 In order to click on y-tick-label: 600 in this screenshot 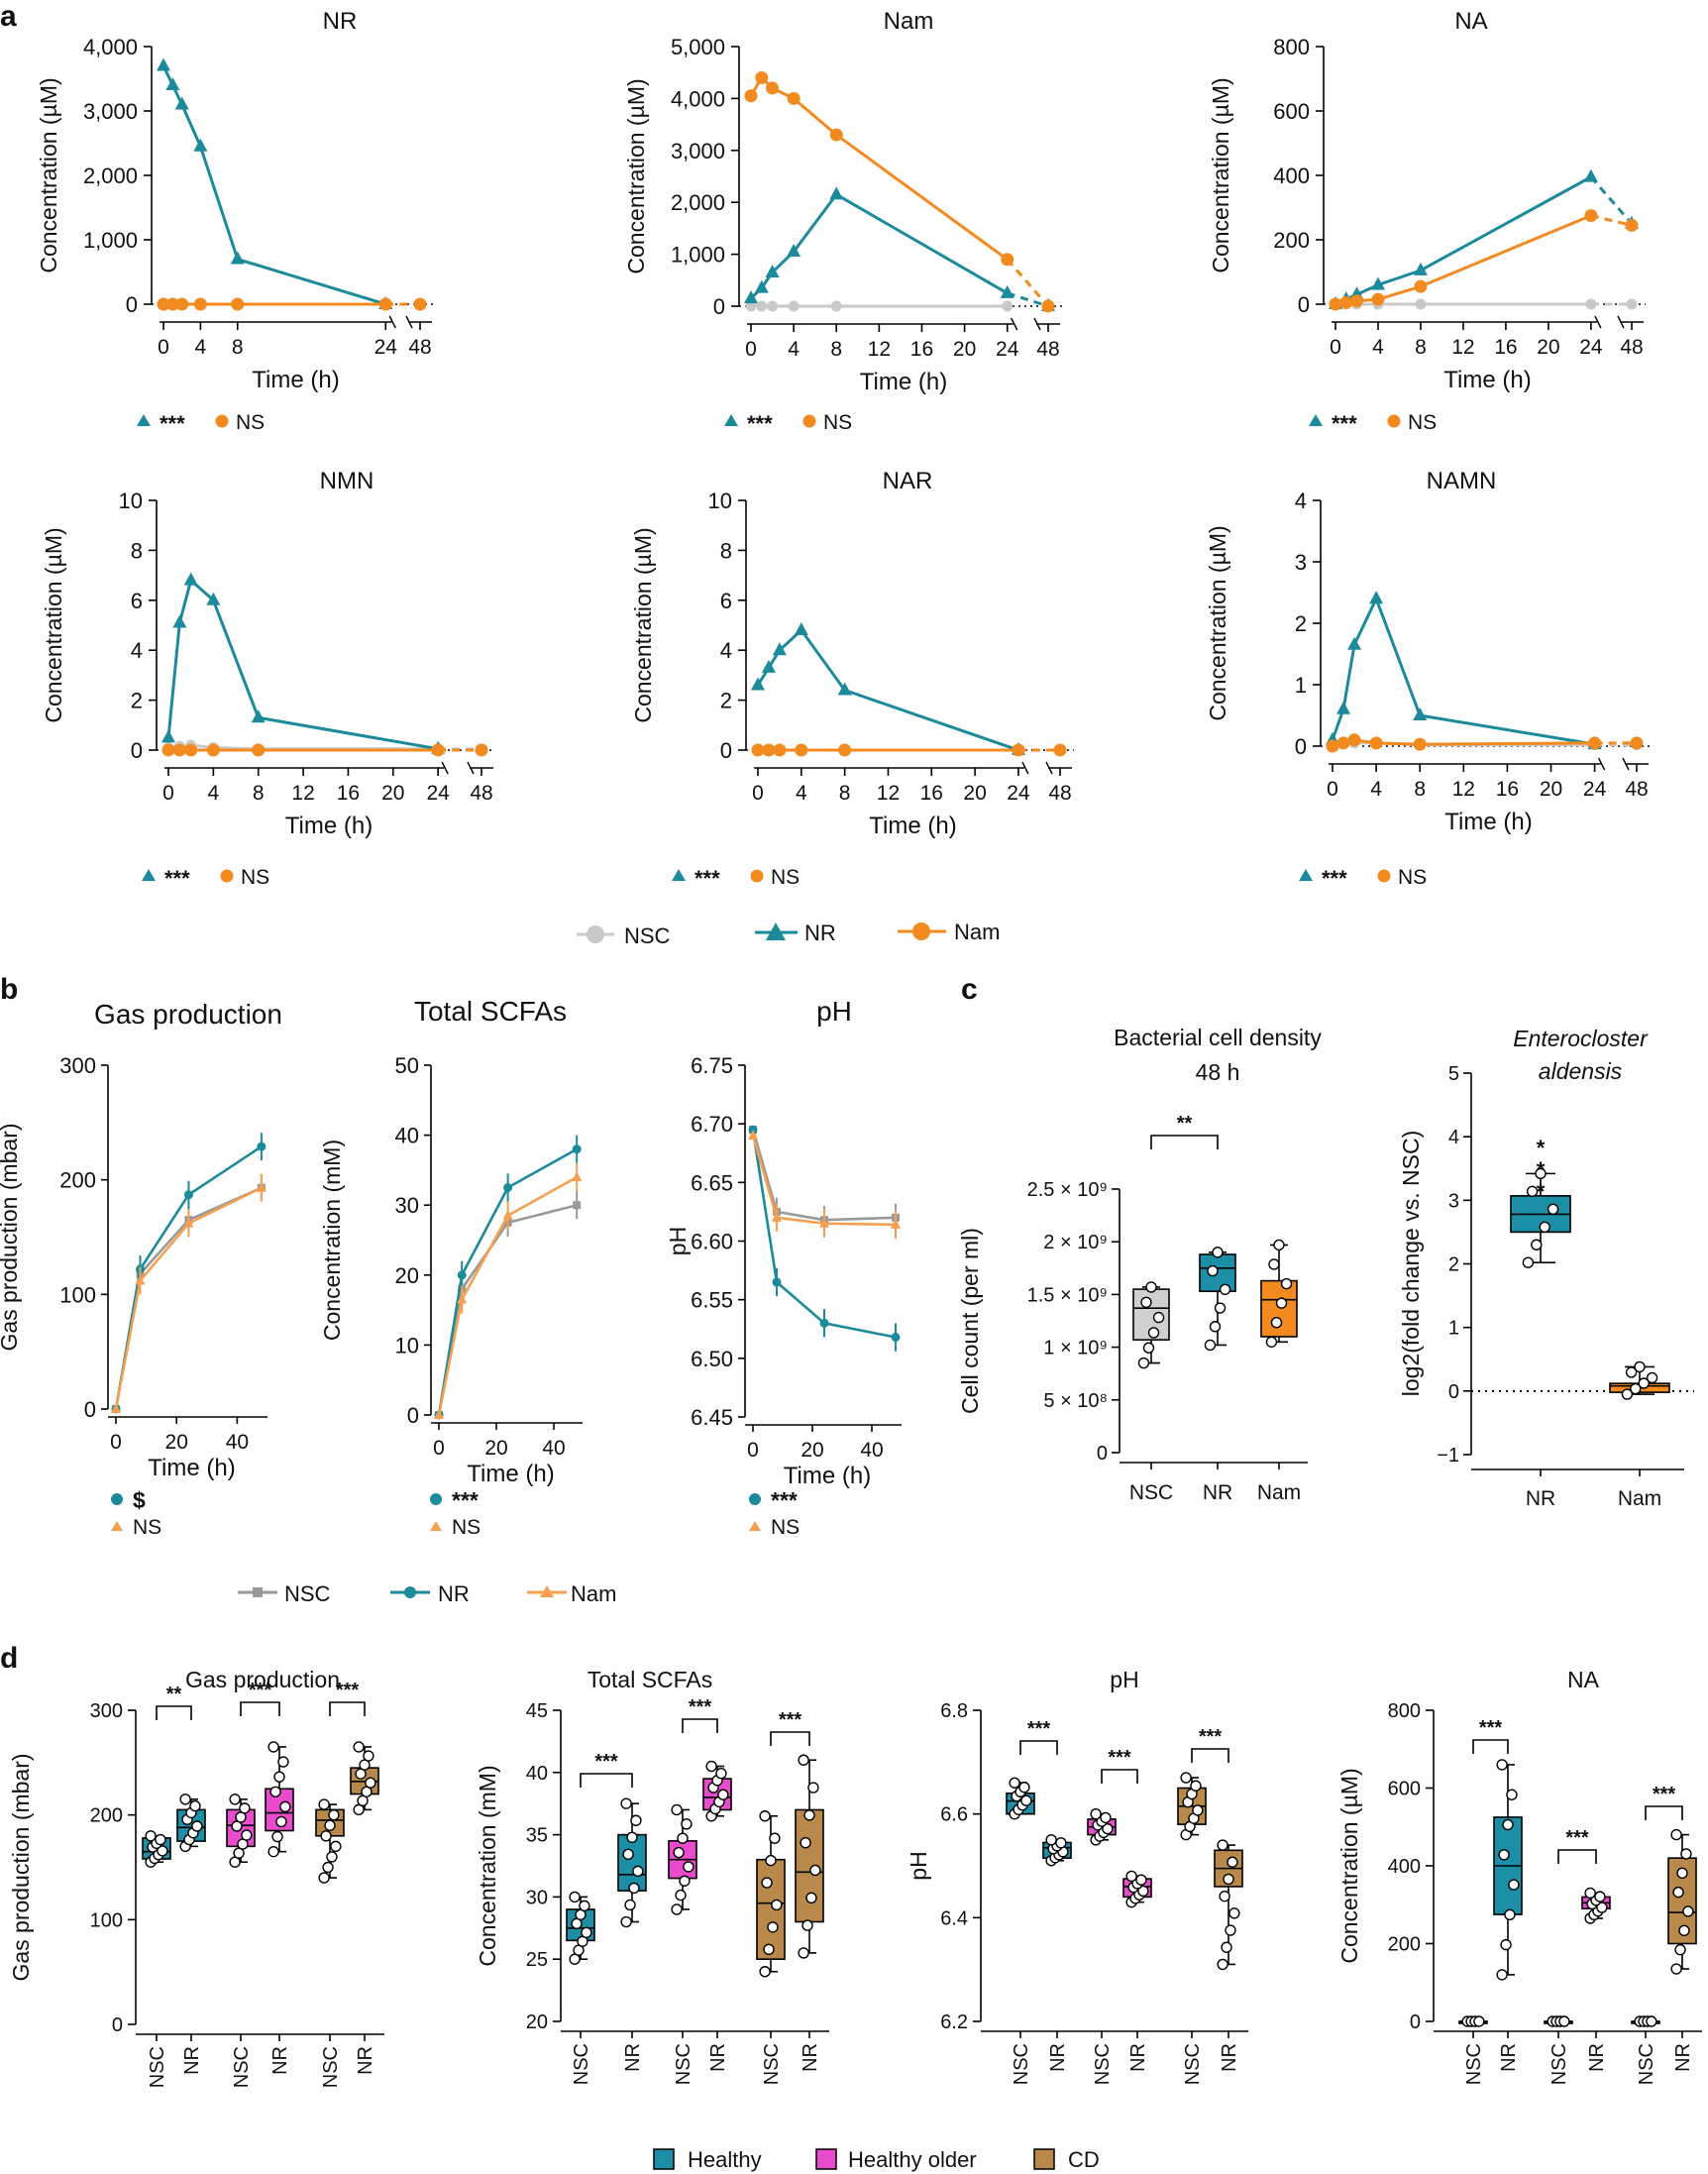, I will do `click(1291, 111)`.